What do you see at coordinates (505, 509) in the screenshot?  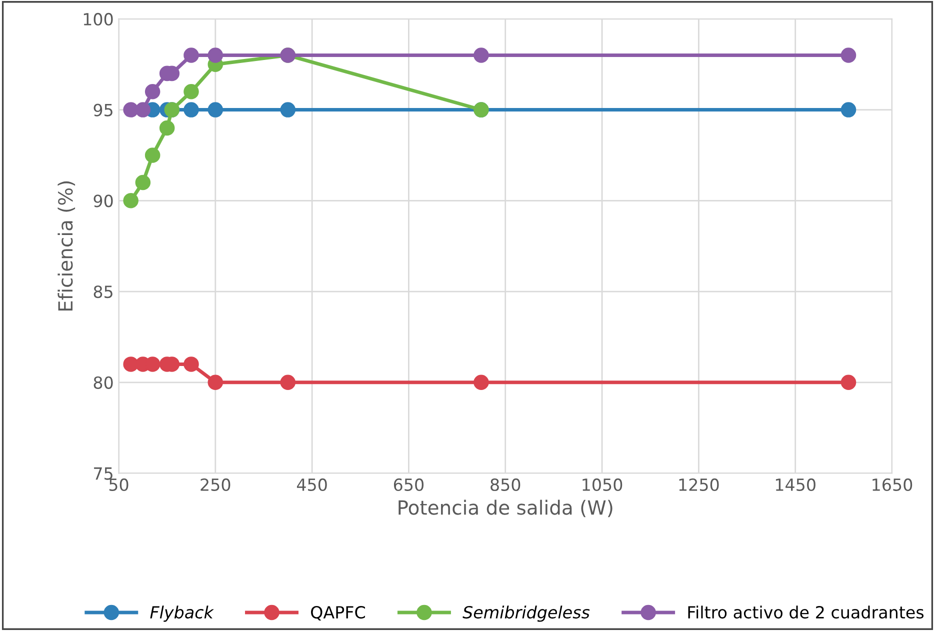 I see `x-axis-title: Potencia de salida (W)` at bounding box center [505, 509].